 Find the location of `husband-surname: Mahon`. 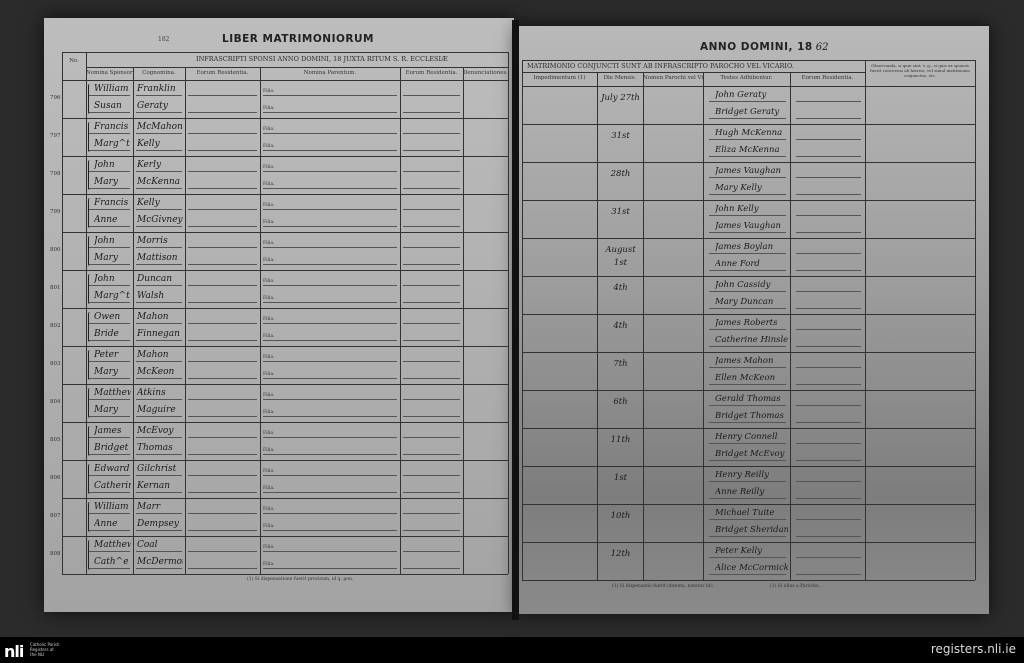

husband-surname: Mahon is located at coordinates (153, 355).